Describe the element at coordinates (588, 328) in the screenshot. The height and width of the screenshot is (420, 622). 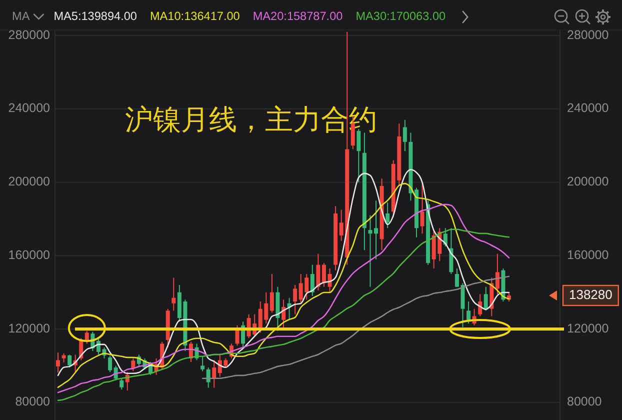
I see `y2-tick-label: 120000` at that location.